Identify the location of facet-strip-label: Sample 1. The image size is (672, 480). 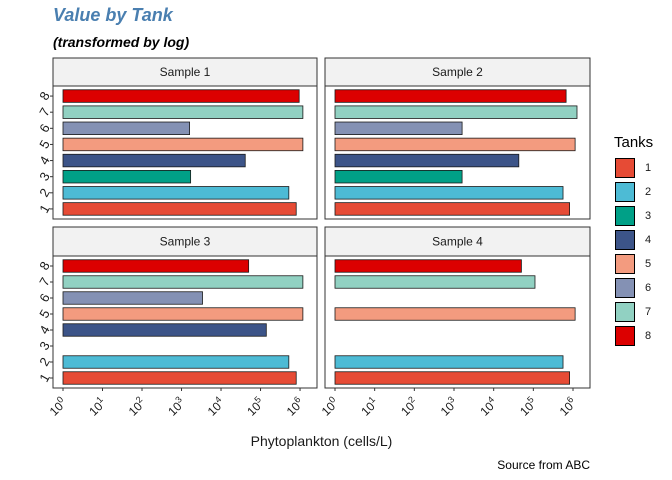
(185, 72).